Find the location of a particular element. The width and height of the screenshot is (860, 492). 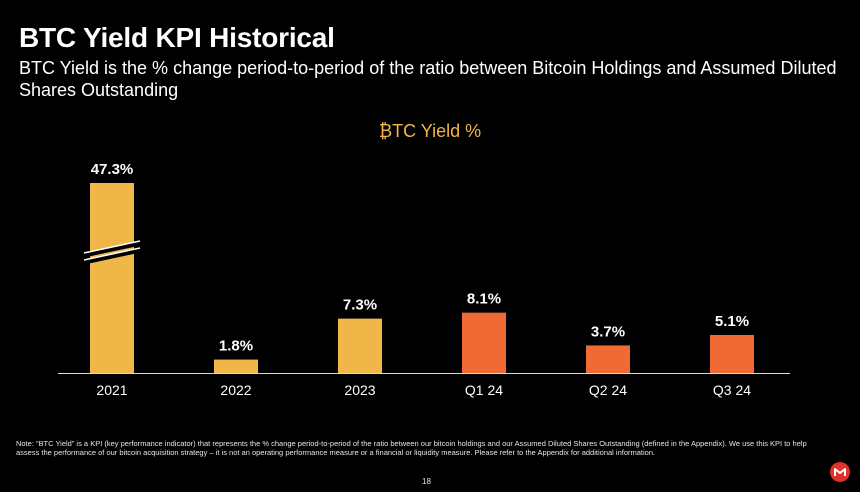

page-title: BTC Yield KPI Historical is located at coordinates (177, 37).